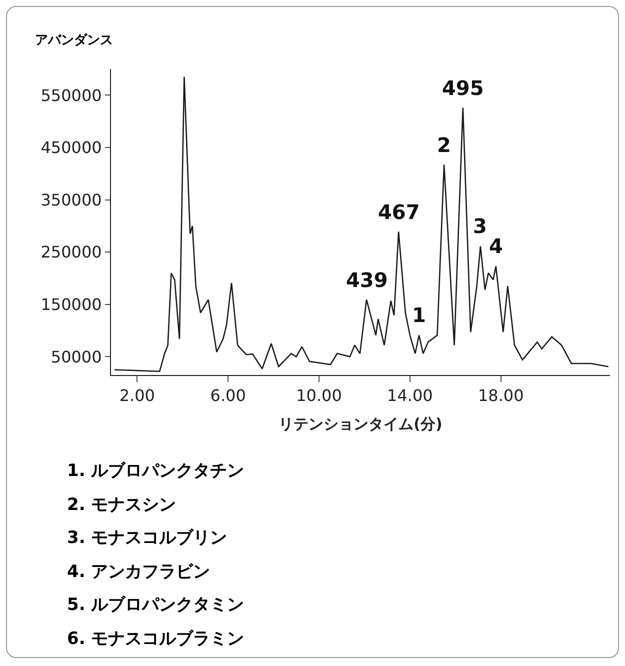  What do you see at coordinates (360, 424) in the screenshot?
I see `x-axis-title: リテンションタイム(分)` at bounding box center [360, 424].